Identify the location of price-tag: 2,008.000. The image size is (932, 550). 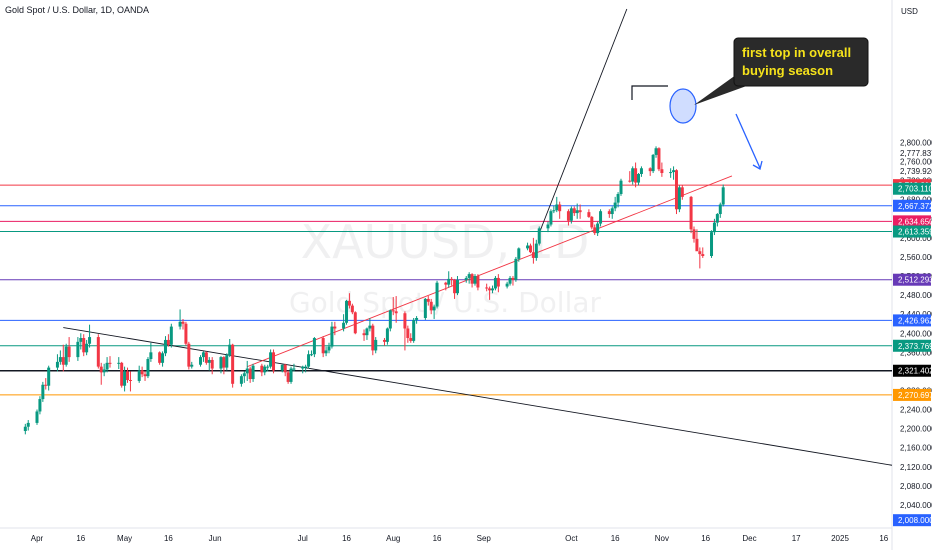
(912, 520).